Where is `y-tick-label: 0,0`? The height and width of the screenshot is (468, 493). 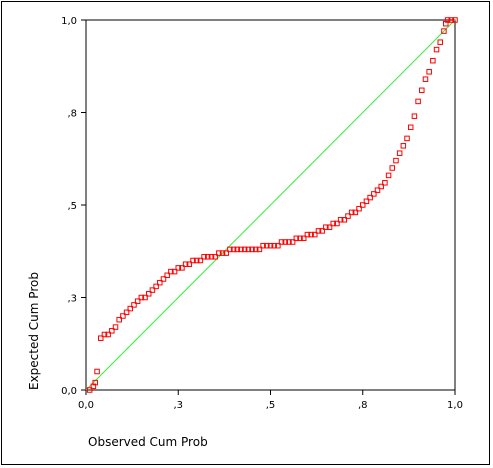
y-tick-label: 0,0 is located at coordinates (69, 391).